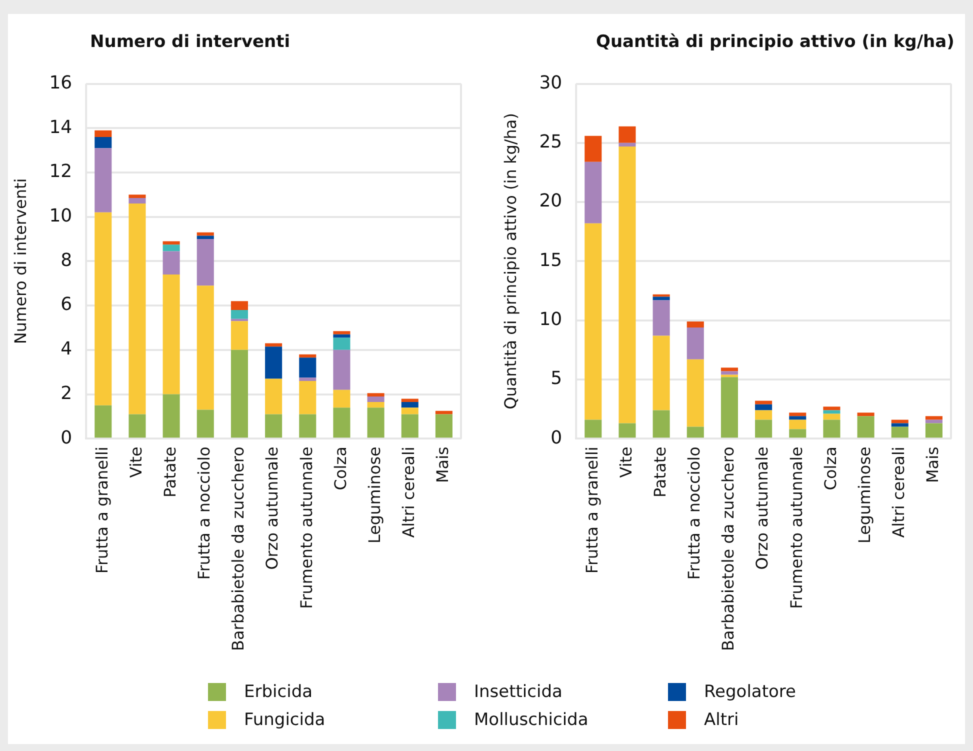 The width and height of the screenshot is (973, 751). Describe the element at coordinates (556, 437) in the screenshot. I see `y-tick-label: 0` at that location.